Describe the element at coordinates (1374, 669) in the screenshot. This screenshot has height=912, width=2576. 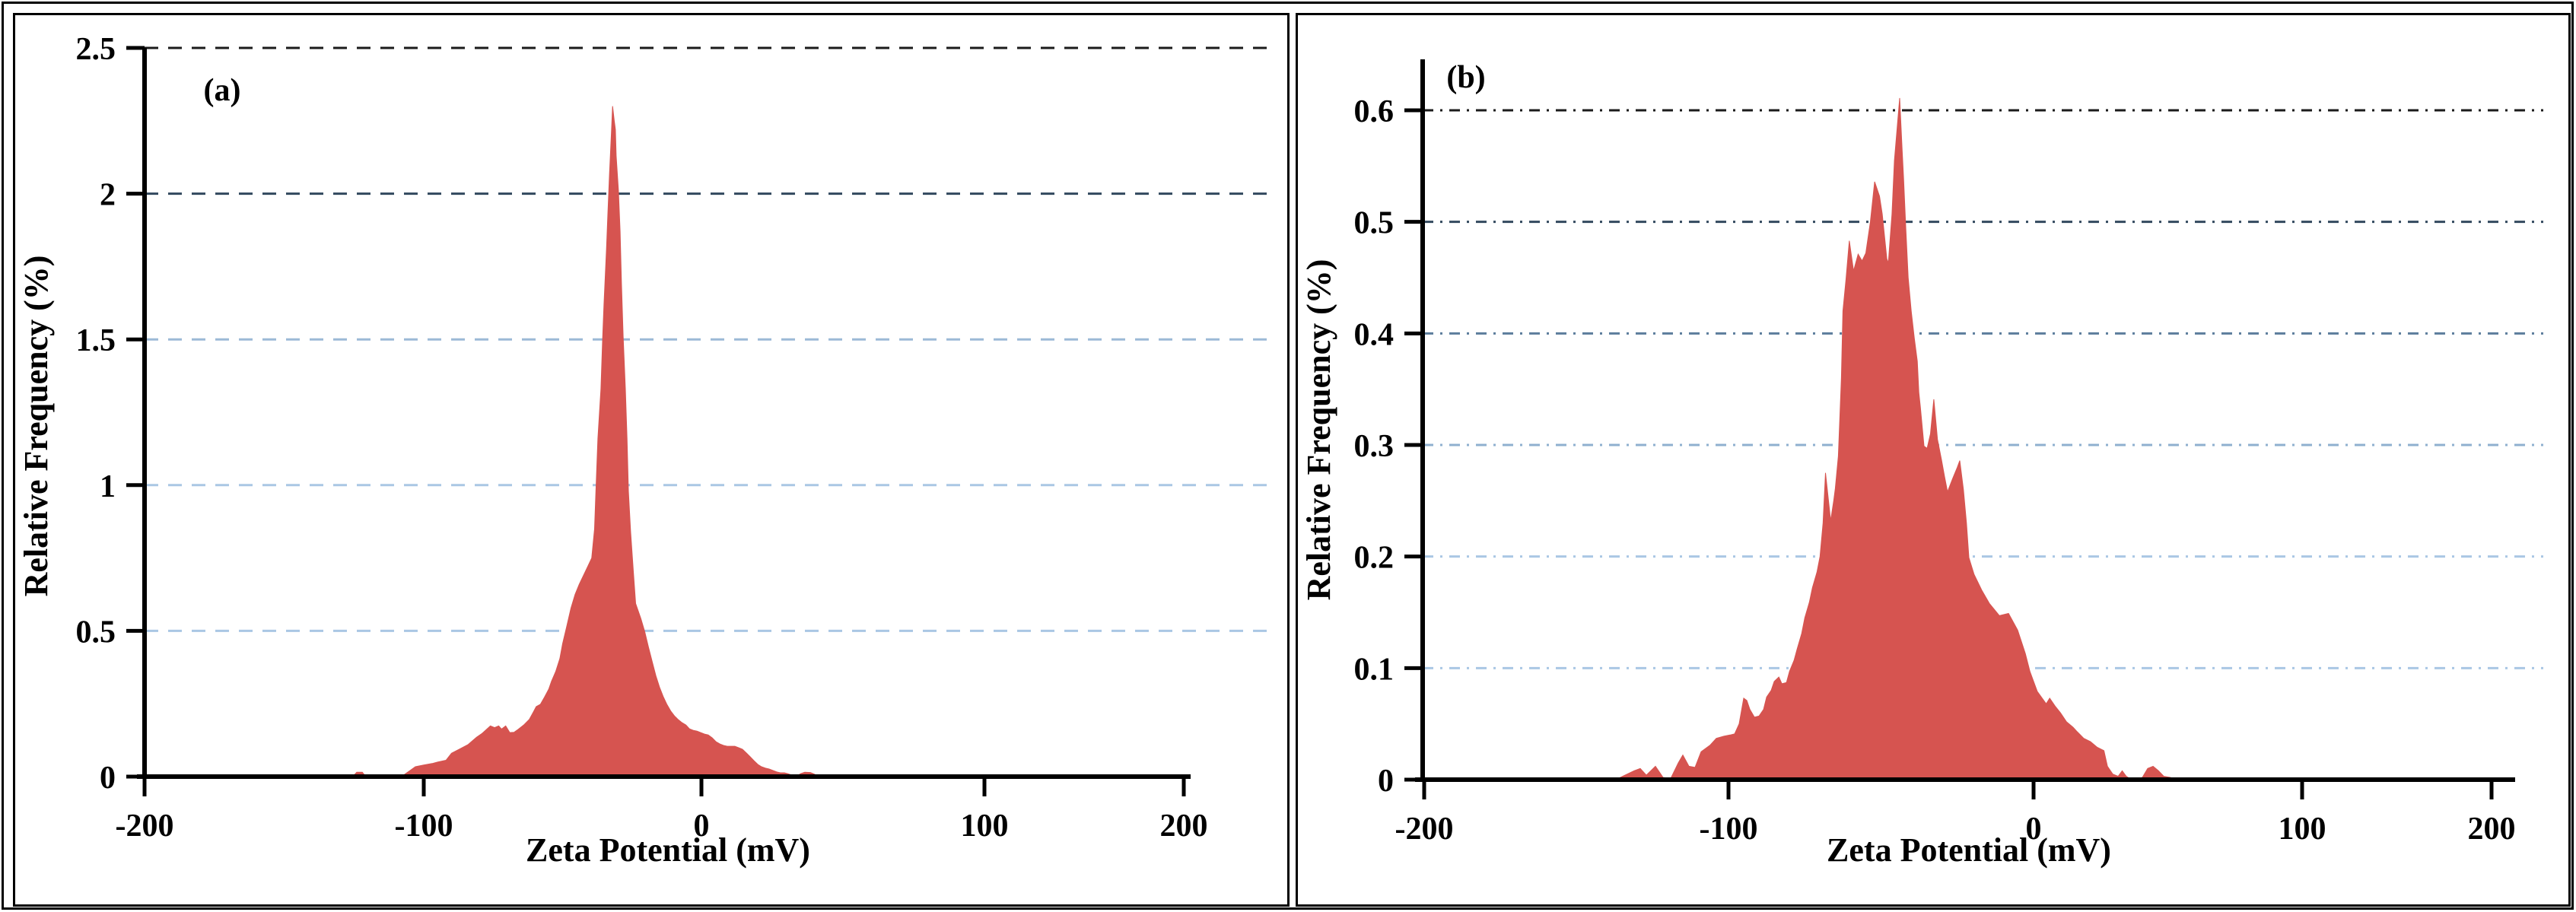
I see `y-tick-label: 0.1` at that location.